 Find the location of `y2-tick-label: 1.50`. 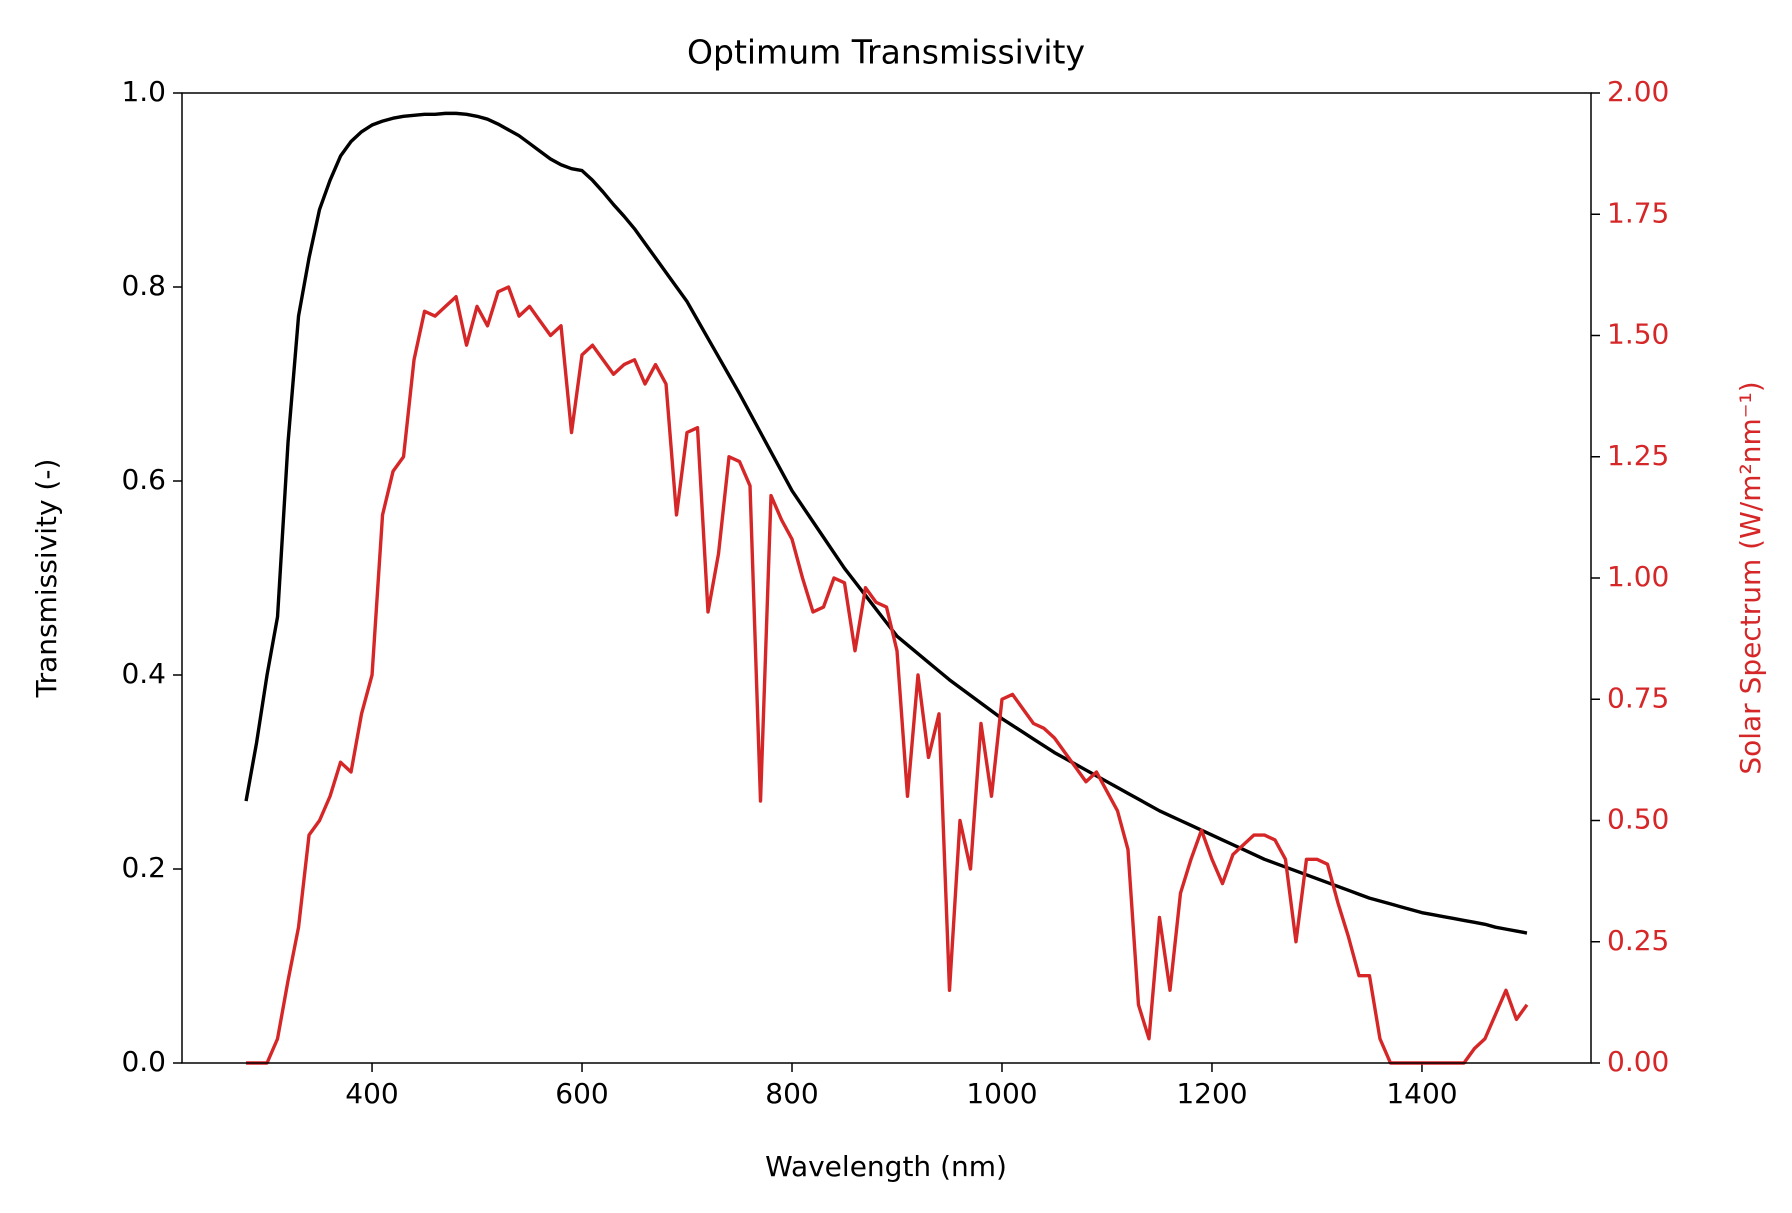

y2-tick-label: 1.50 is located at coordinates (1638, 334).